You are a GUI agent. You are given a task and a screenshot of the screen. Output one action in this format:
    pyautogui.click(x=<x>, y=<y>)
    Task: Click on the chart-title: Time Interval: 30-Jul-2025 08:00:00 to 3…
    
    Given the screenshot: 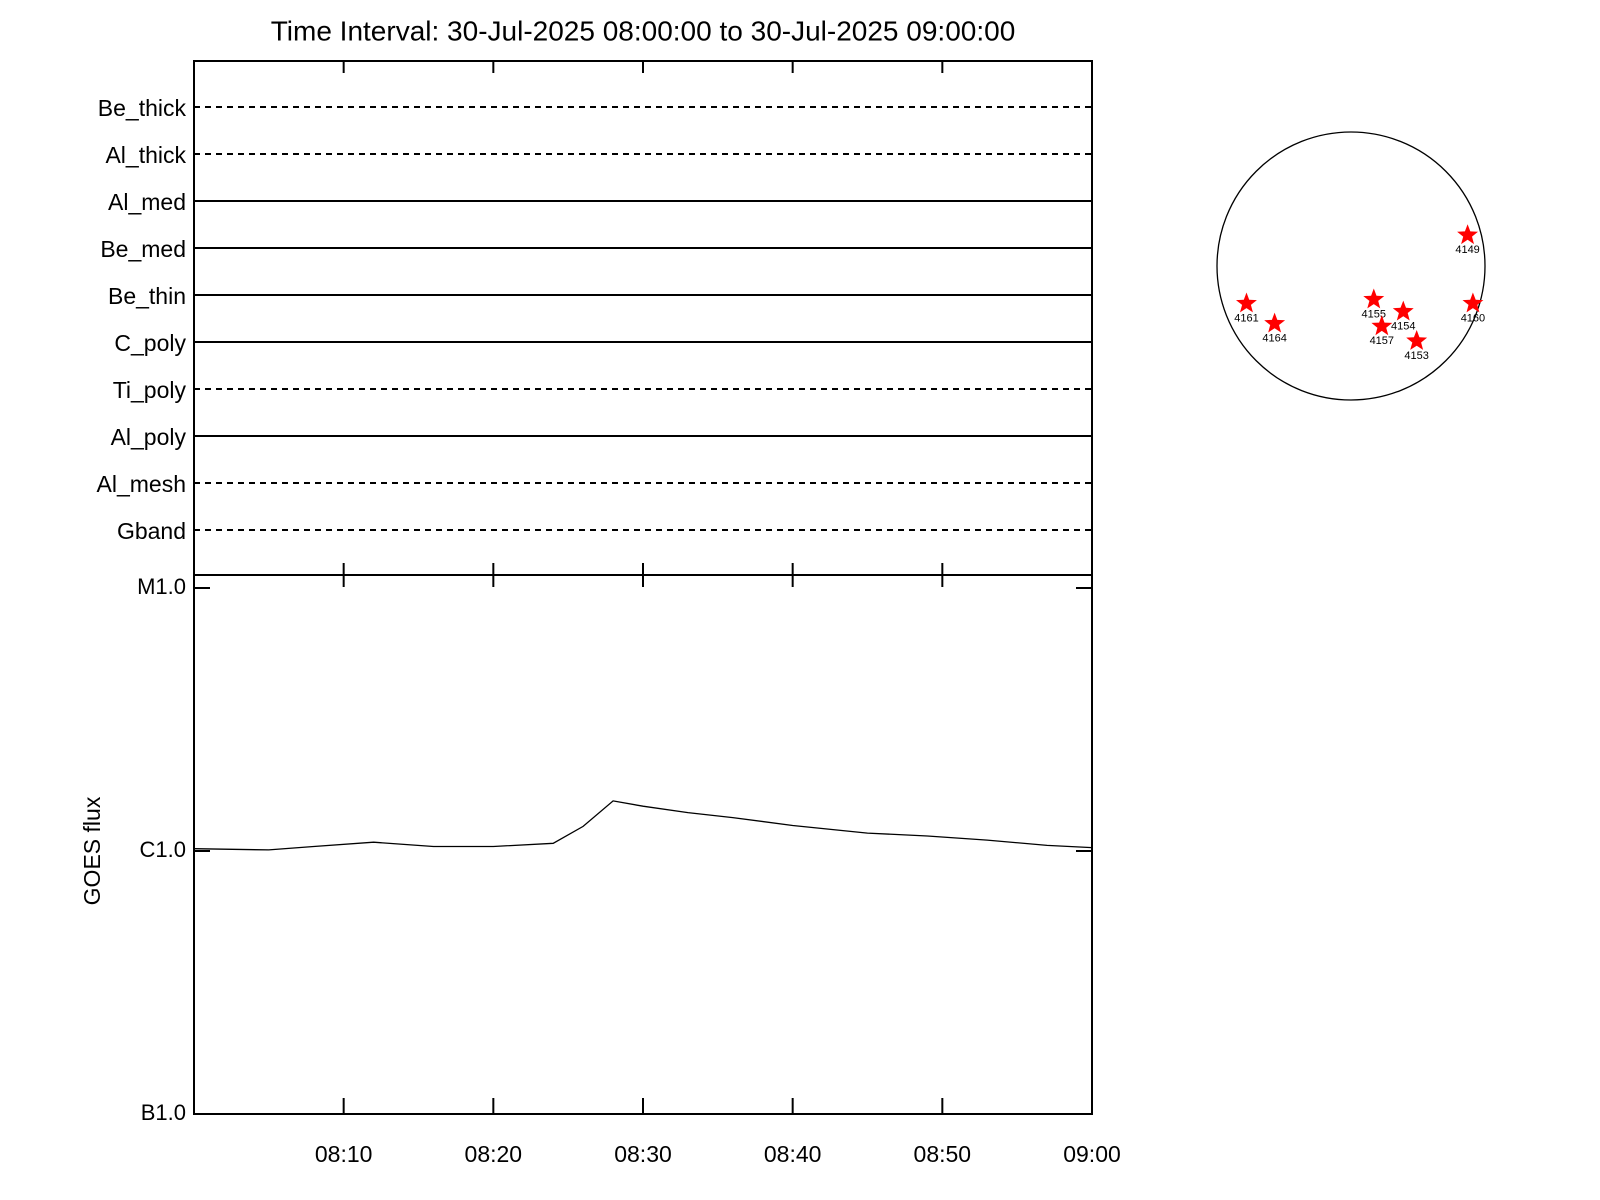 What is the action you would take?
    pyautogui.click(x=643, y=30)
    